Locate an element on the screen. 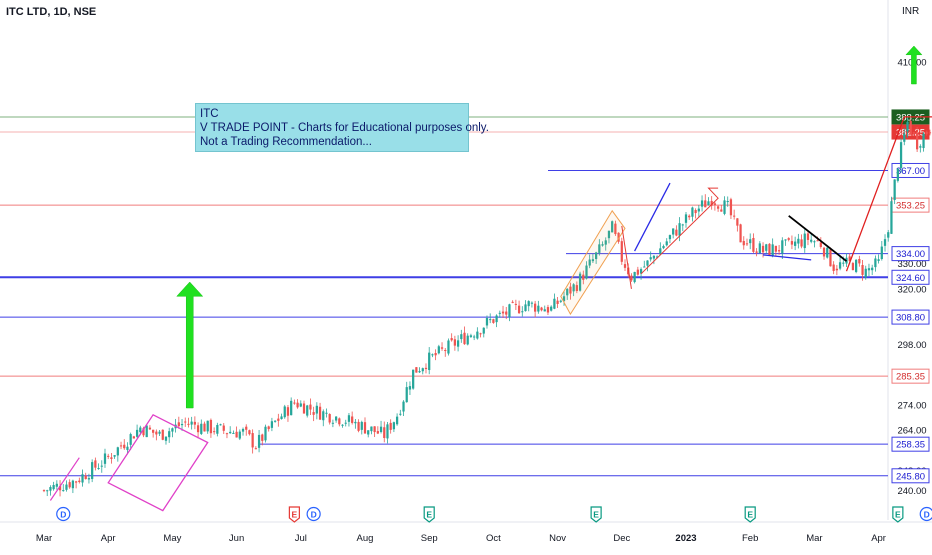 This screenshot has width=932, height=555. price-label: 324.60 is located at coordinates (910, 278).